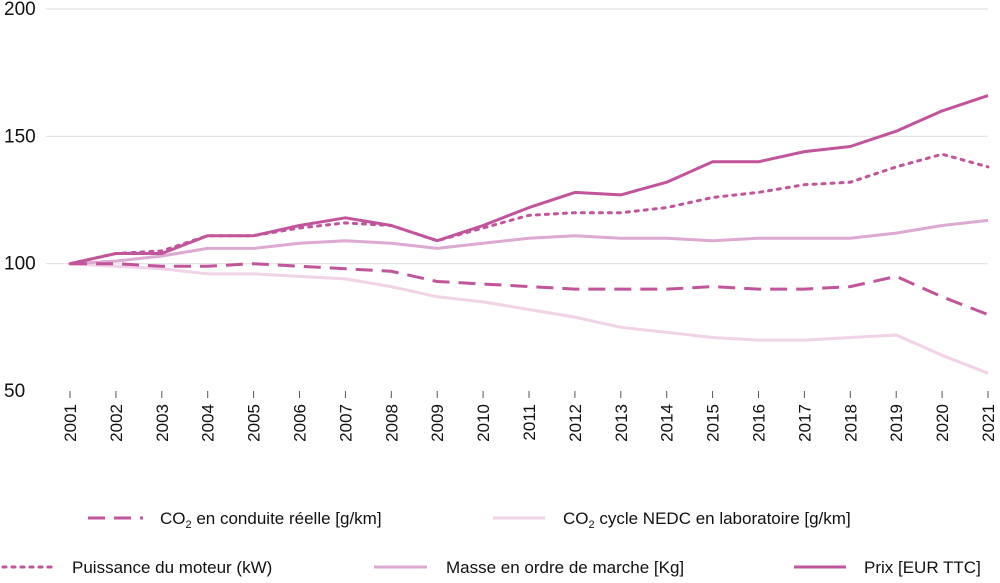  What do you see at coordinates (529, 289) in the screenshot?
I see `series-line-co2_reel` at bounding box center [529, 289].